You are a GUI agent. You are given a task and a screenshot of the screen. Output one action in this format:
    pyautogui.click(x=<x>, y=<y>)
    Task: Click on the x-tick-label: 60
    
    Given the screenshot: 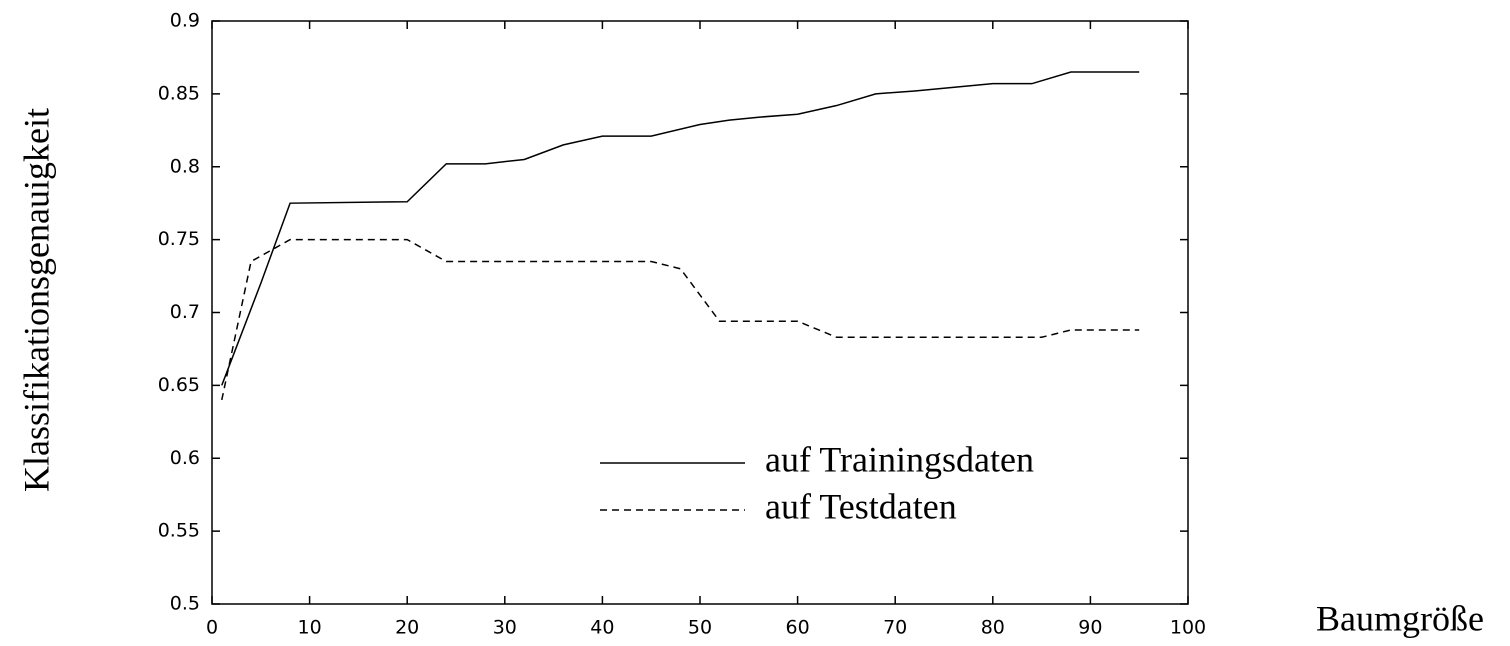 What is the action you would take?
    pyautogui.click(x=798, y=628)
    